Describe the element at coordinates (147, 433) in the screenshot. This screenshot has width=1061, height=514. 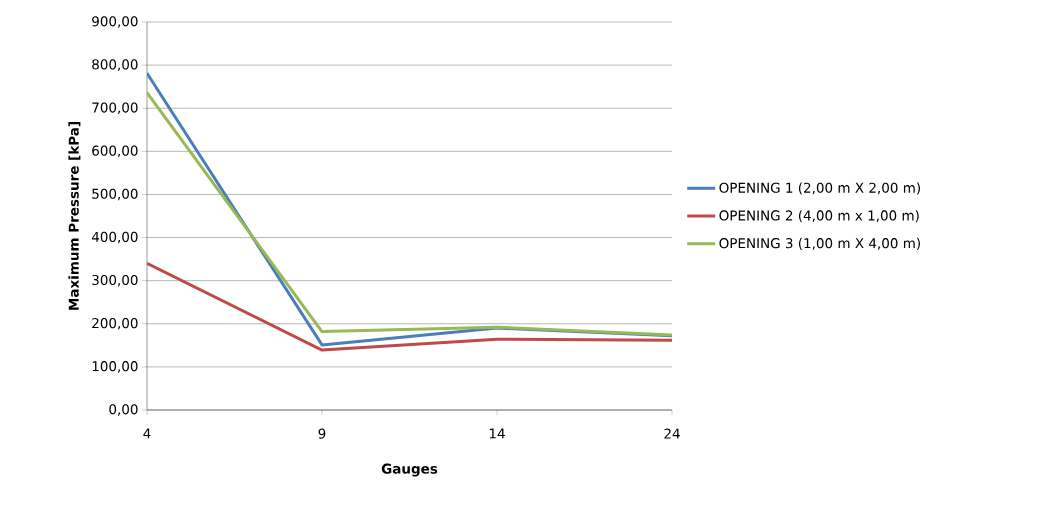
I see `x-tick-label: 4` at that location.